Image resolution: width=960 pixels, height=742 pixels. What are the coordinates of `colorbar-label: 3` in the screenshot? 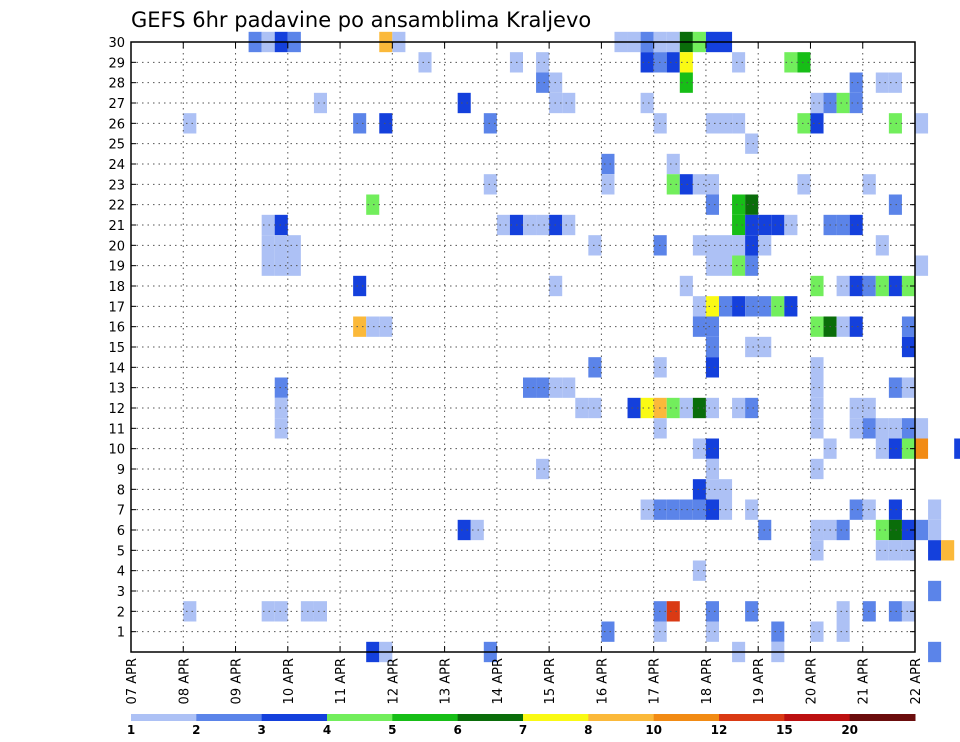 It's located at (261, 730).